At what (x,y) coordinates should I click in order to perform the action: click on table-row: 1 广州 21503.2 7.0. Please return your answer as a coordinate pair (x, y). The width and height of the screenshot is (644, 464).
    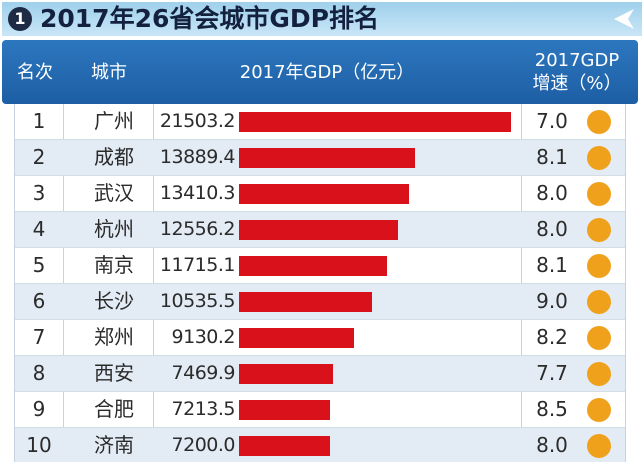
    Looking at the image, I should click on (320, 122).